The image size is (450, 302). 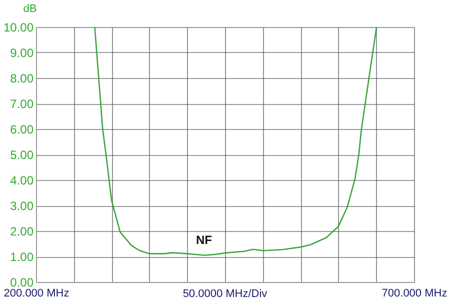 What do you see at coordinates (225, 294) in the screenshot?
I see `x-axis-title: 50.0000 MHz/Div` at bounding box center [225, 294].